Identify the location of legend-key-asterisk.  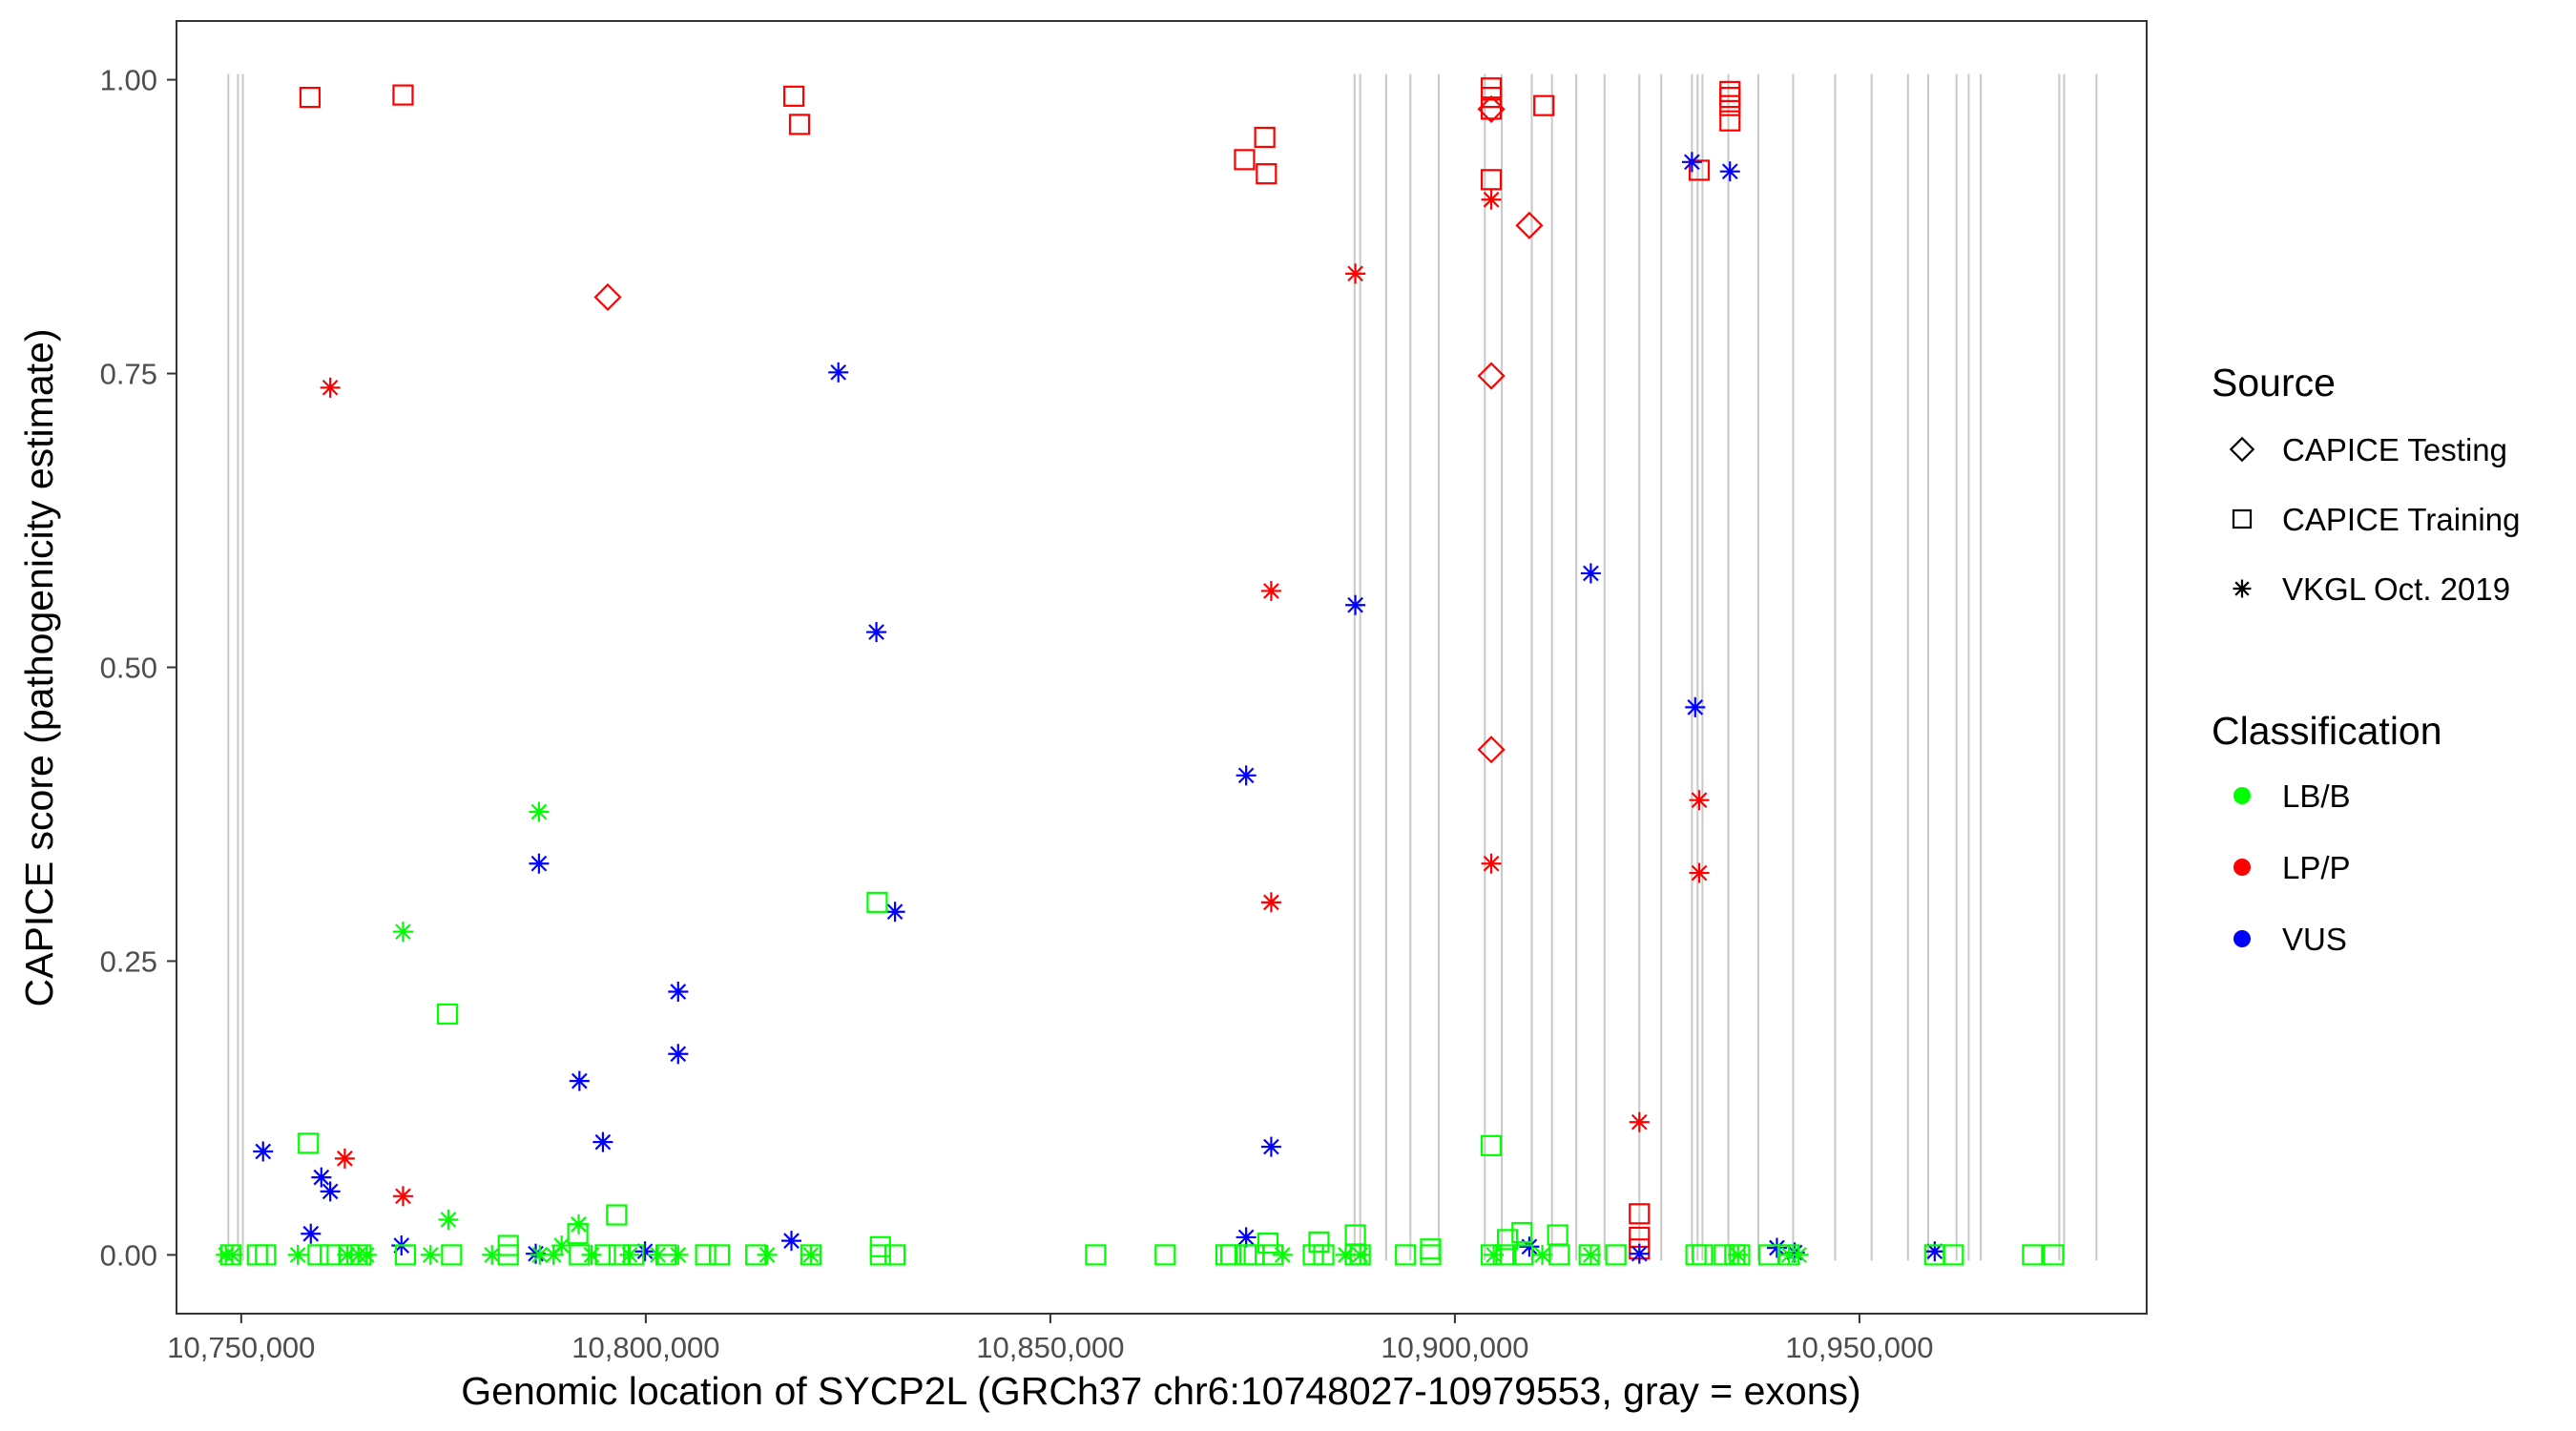
(2242, 588).